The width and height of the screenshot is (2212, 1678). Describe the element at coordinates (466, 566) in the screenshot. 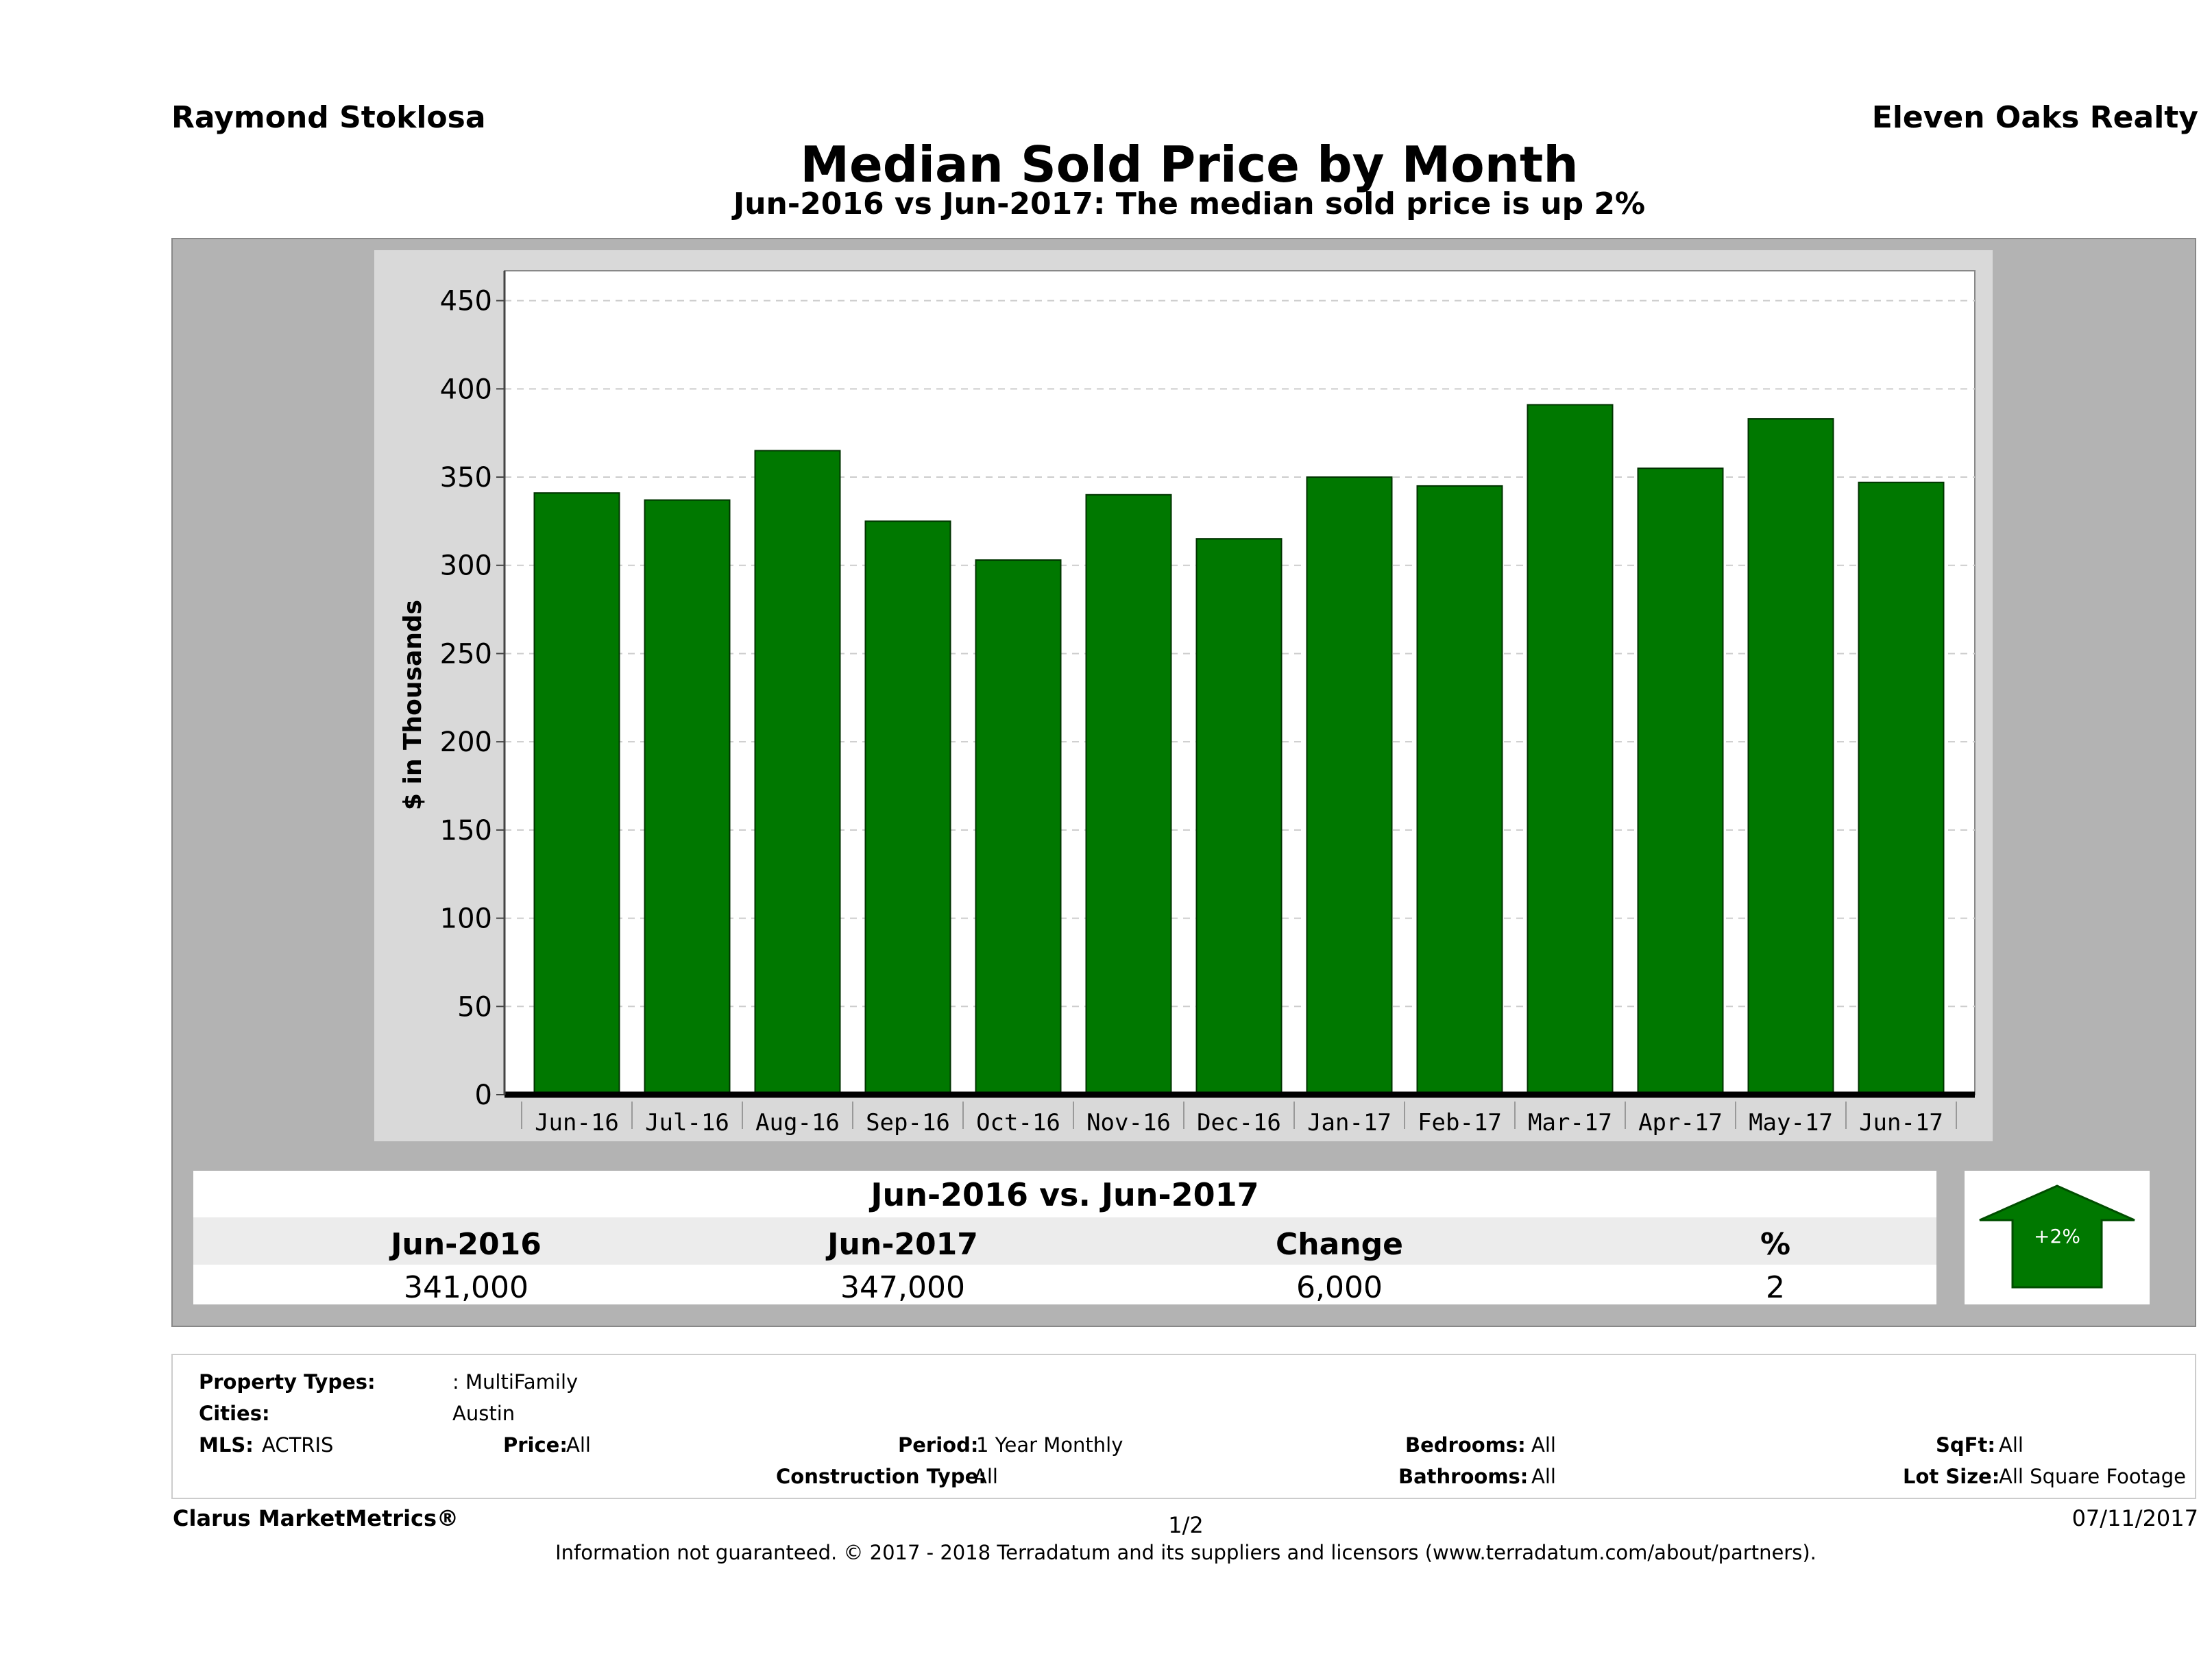

I see `y-tick-label: 300` at that location.